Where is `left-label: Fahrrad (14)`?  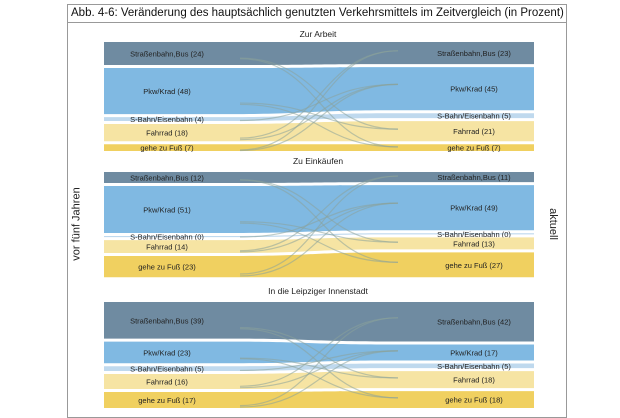 left-label: Fahrrad (14) is located at coordinates (167, 247).